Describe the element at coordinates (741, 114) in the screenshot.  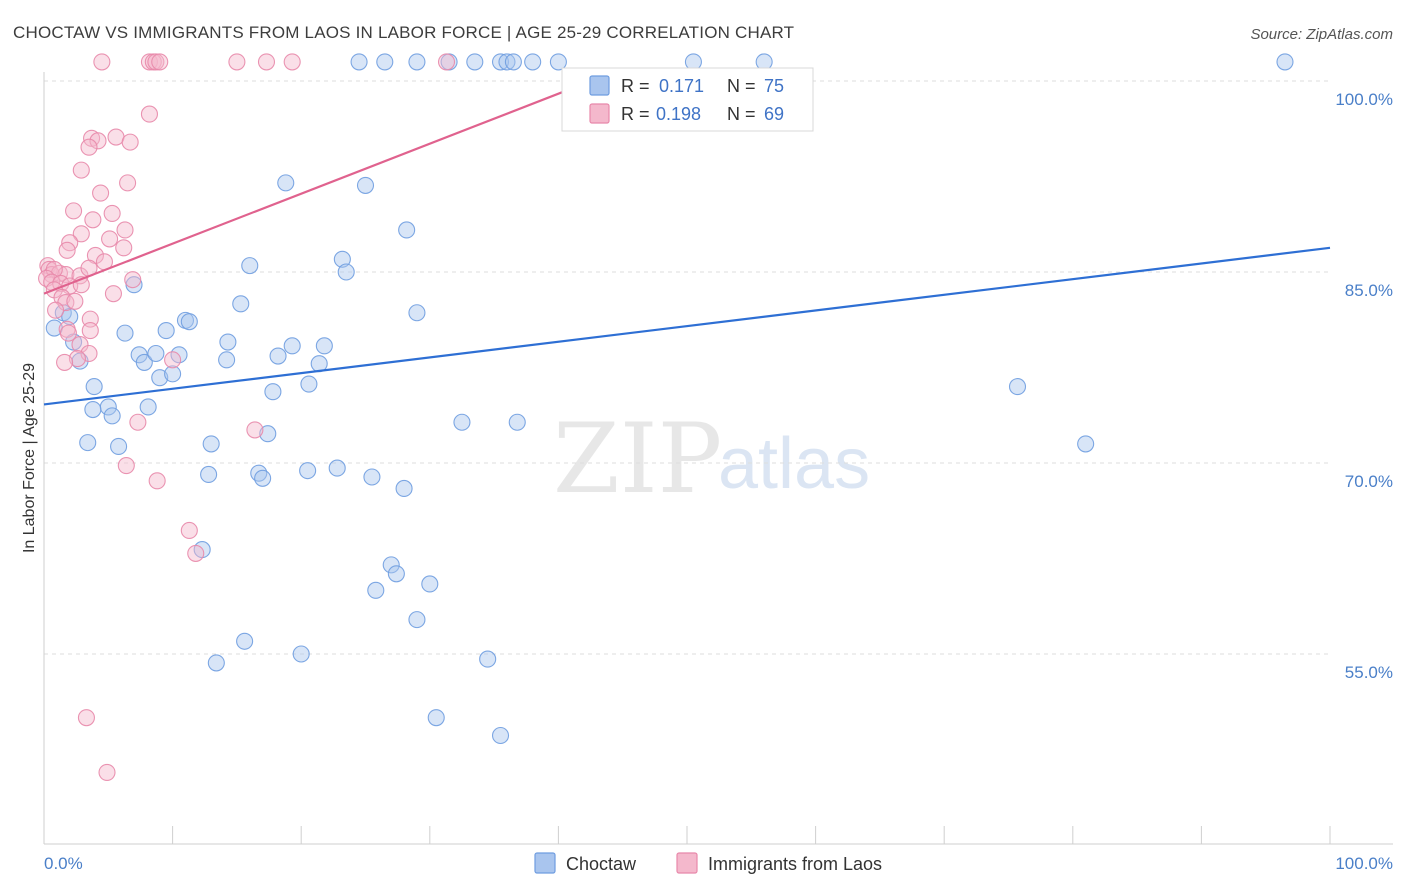
I see `legend-n-label-laos: N =` at that location.